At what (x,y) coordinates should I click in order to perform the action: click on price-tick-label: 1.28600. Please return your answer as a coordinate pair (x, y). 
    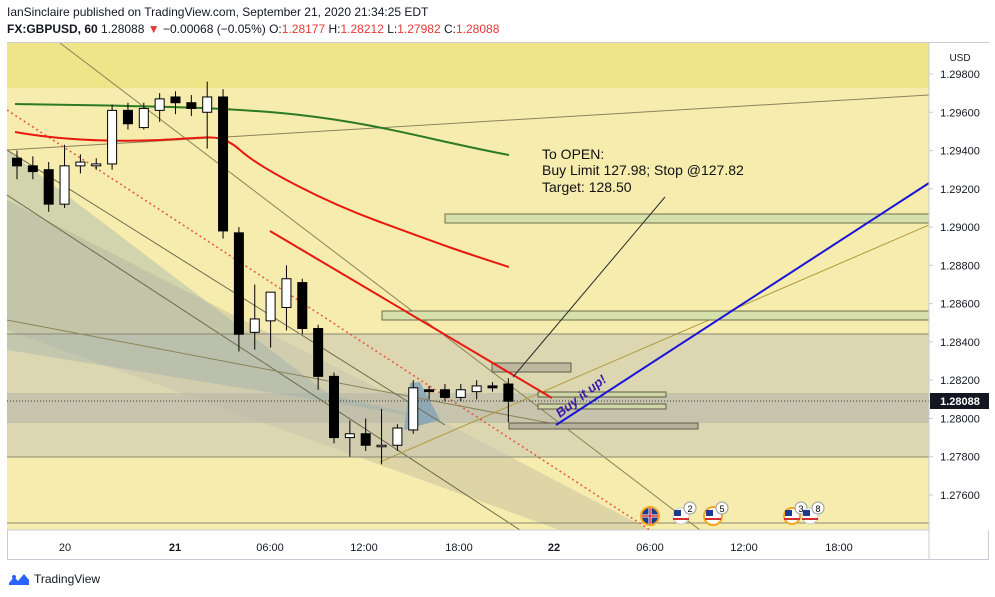
    Looking at the image, I should click on (960, 305).